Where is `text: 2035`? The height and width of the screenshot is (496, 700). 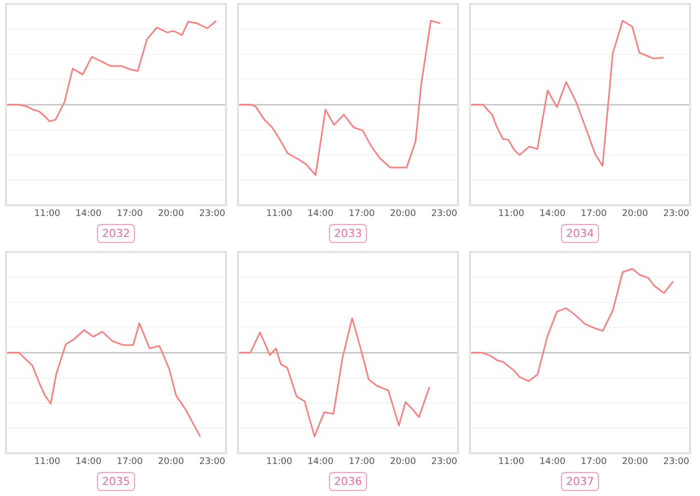 text: 2035 is located at coordinates (116, 481).